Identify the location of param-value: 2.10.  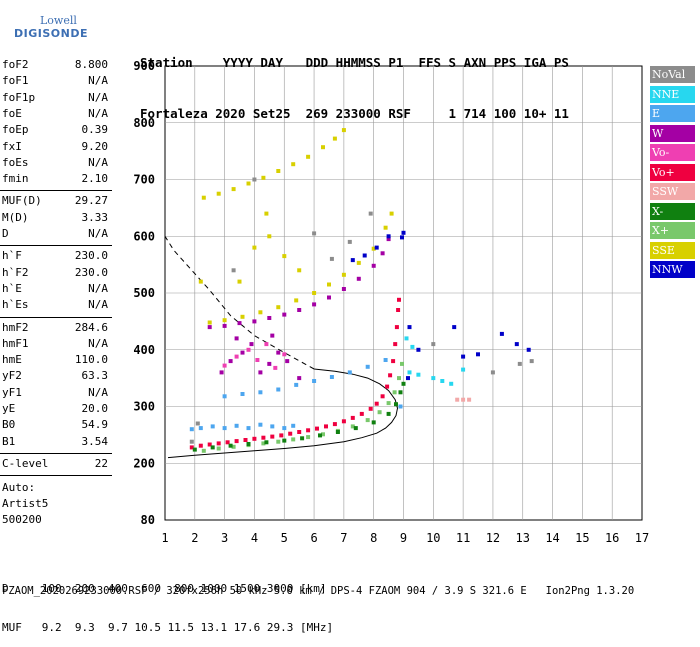
(95, 179).